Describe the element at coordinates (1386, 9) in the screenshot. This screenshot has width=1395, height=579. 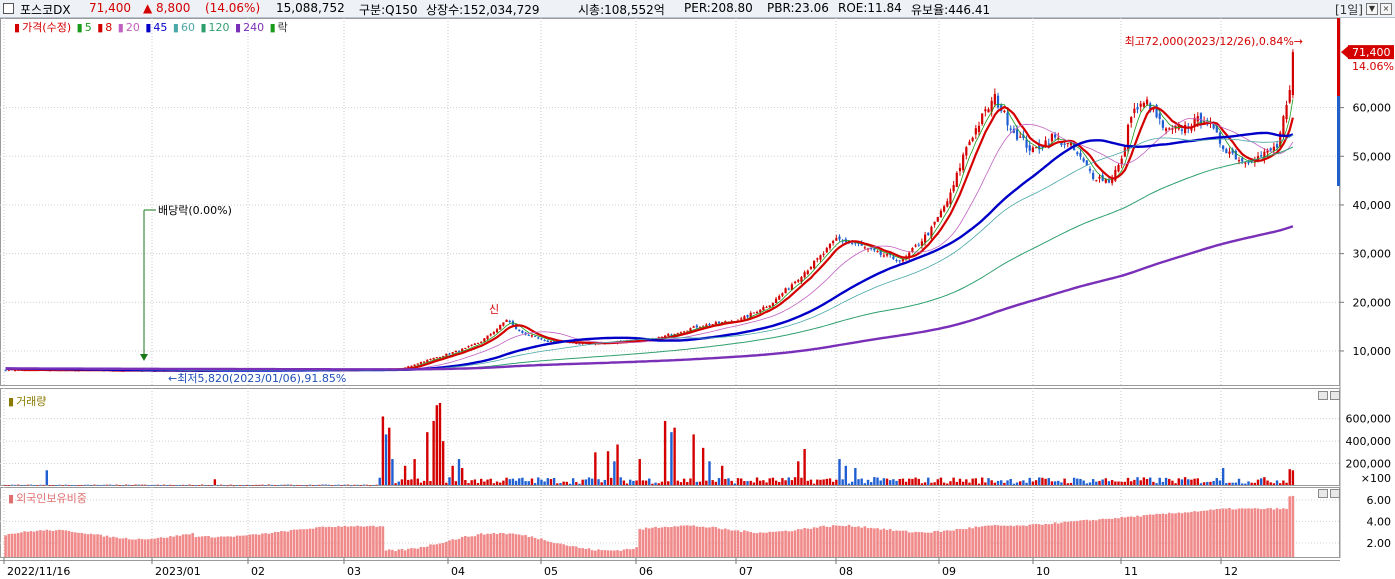
I see `close-icon: ×` at that location.